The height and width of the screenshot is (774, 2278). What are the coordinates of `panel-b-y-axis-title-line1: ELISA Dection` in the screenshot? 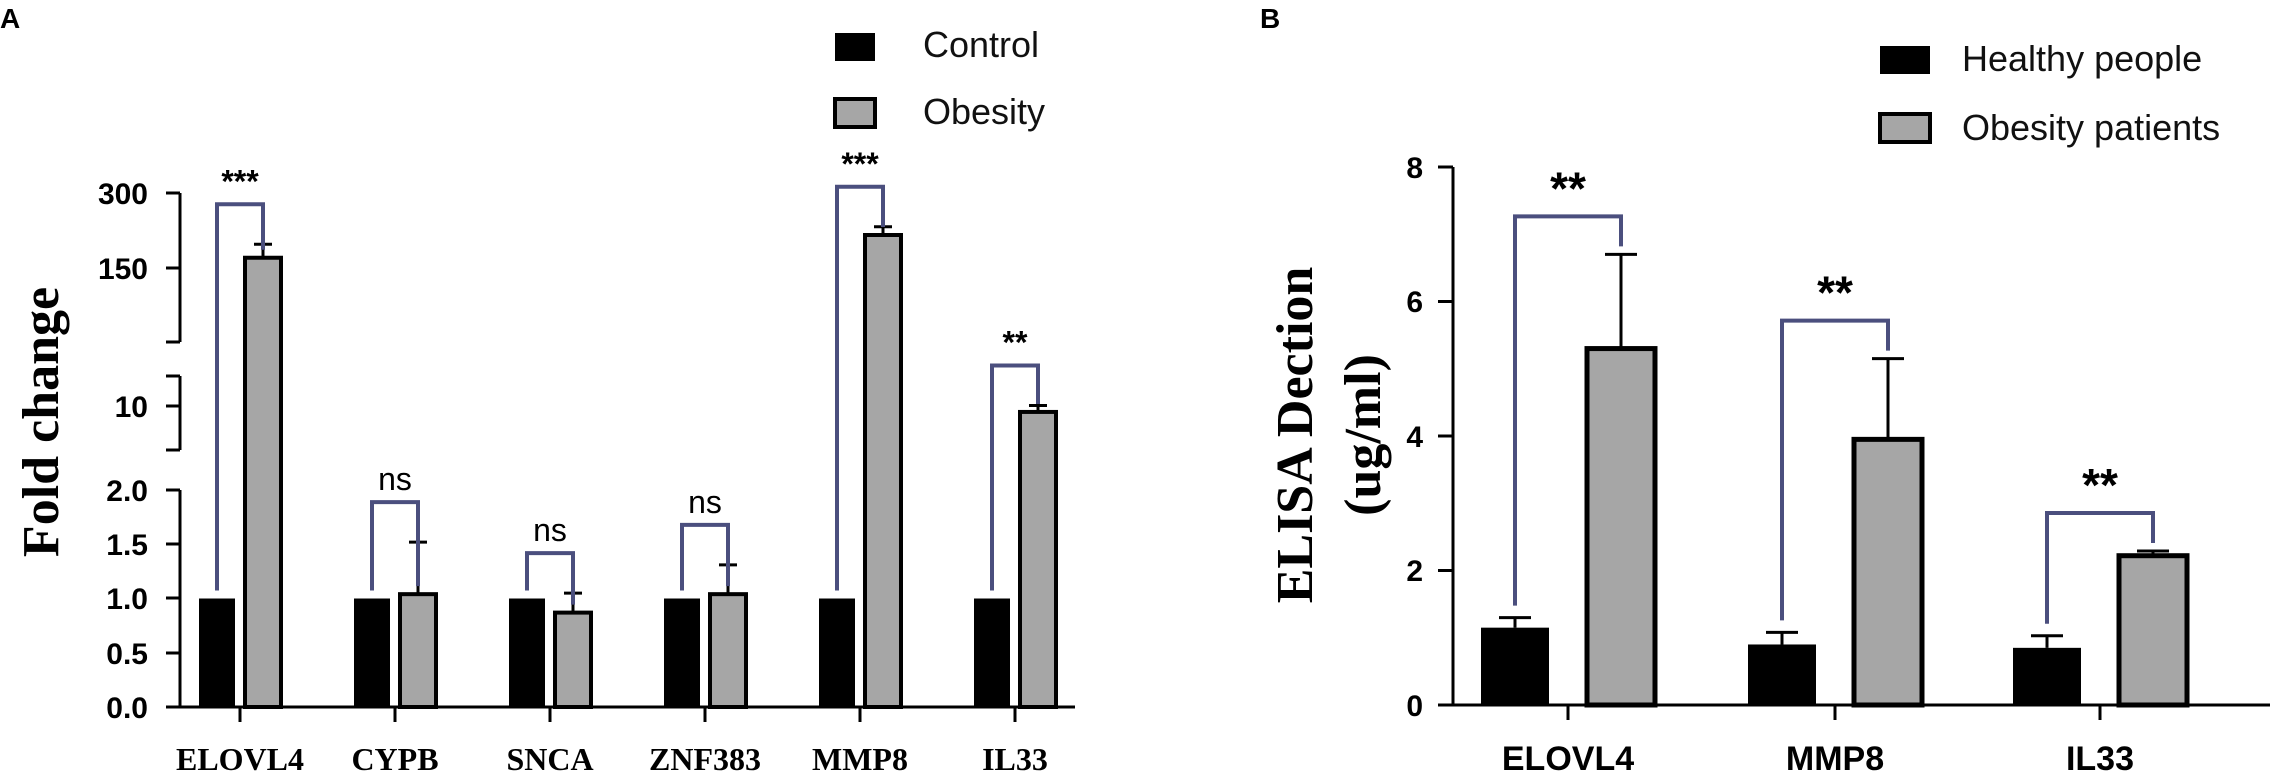 It's located at (1295, 435).